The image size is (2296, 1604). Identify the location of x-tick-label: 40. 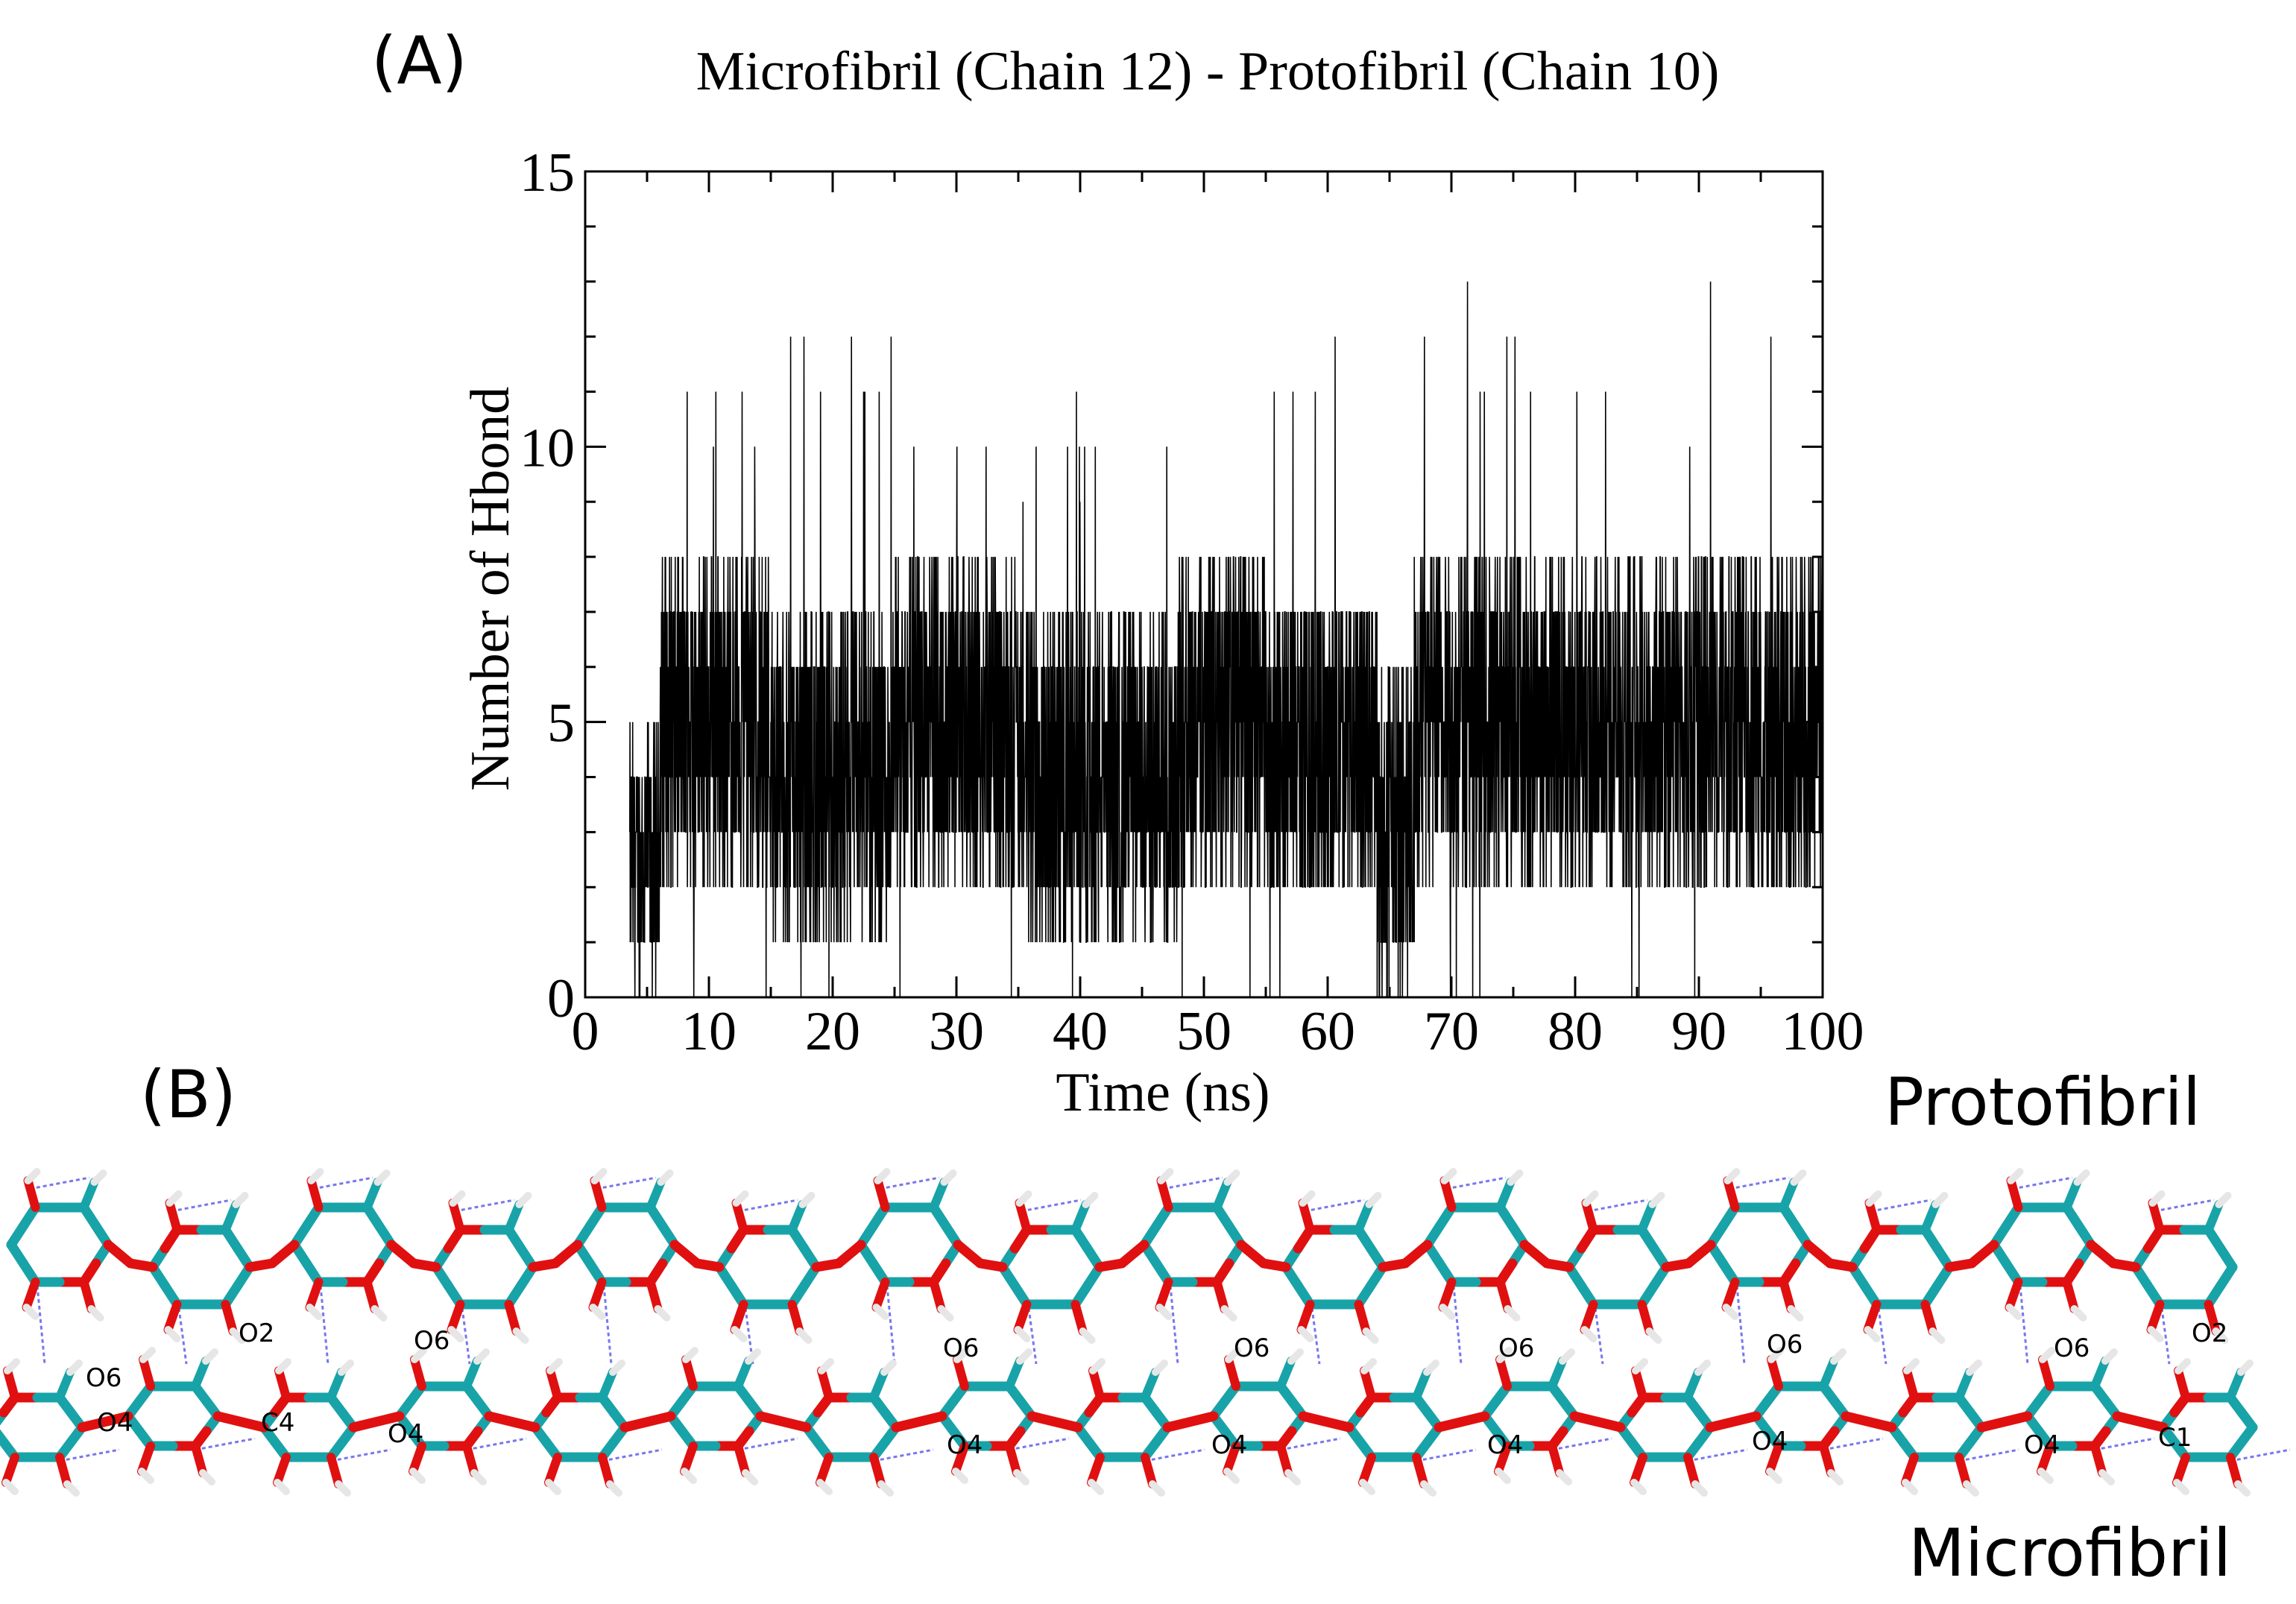
(1080, 1031).